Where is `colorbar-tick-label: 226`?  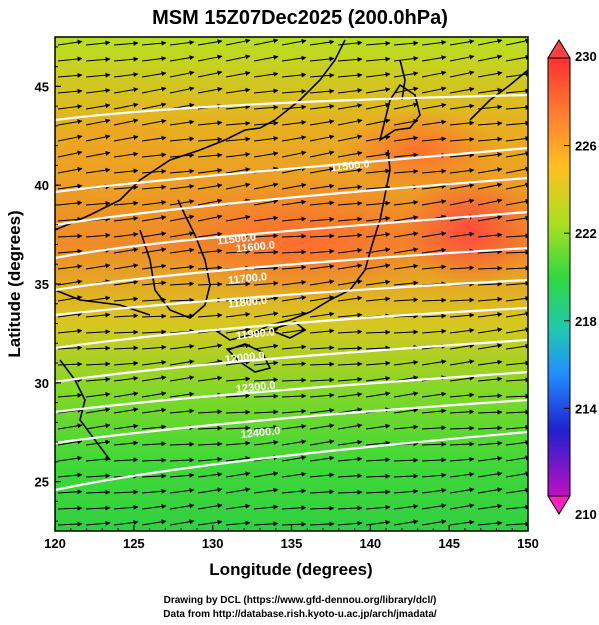
colorbar-tick-label: 226 is located at coordinates (586, 146).